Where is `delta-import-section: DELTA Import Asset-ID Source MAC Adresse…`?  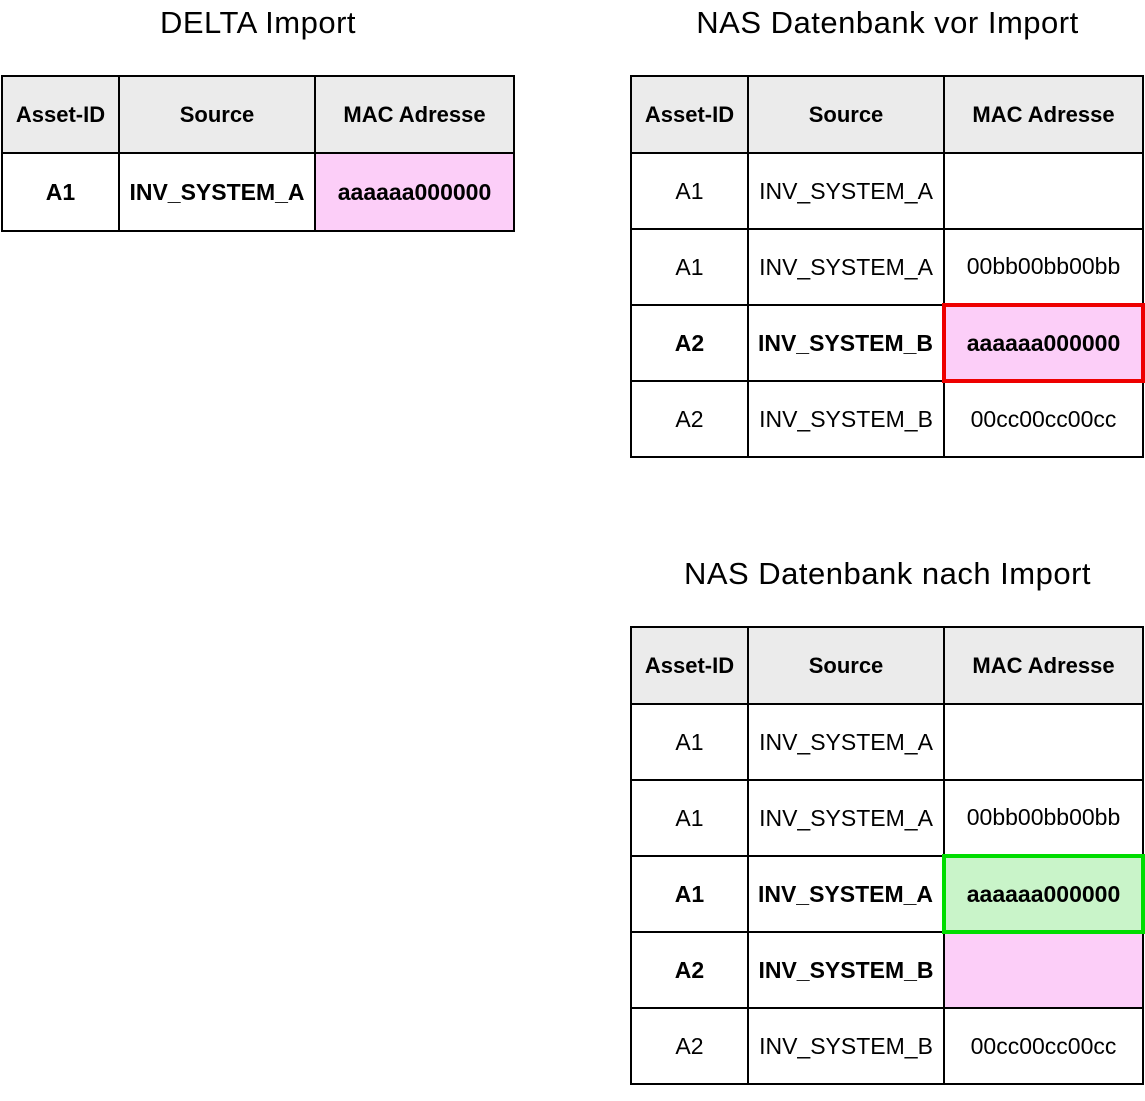 delta-import-section: DELTA Import Asset-ID Source MAC Adresse… is located at coordinates (258, 116).